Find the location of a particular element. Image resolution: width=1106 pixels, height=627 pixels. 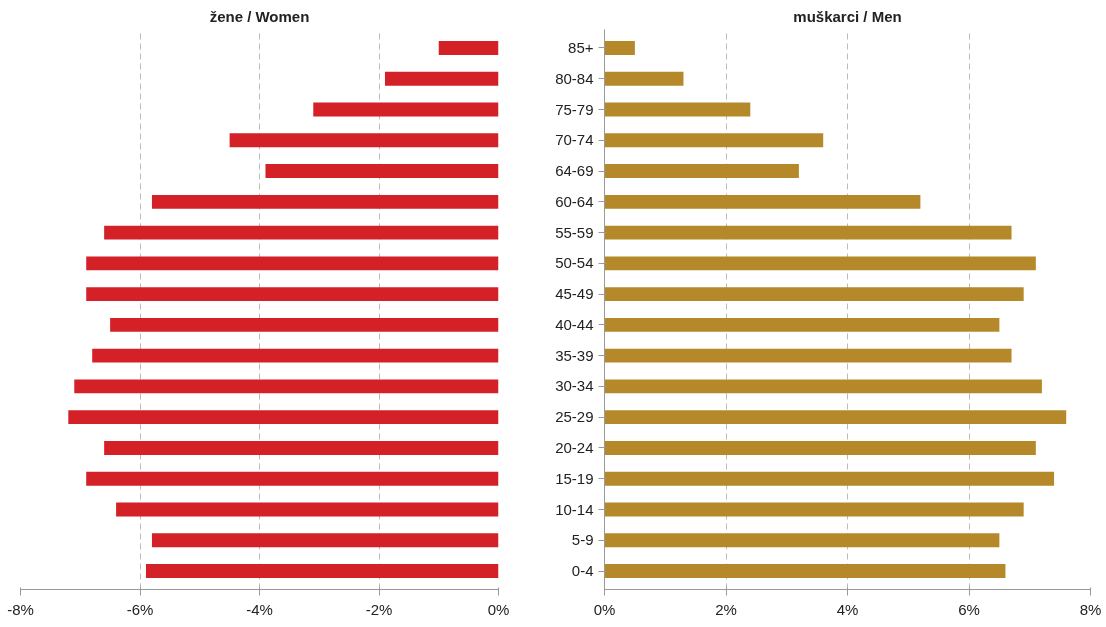

y-tick-label: 80-84 is located at coordinates (574, 78).